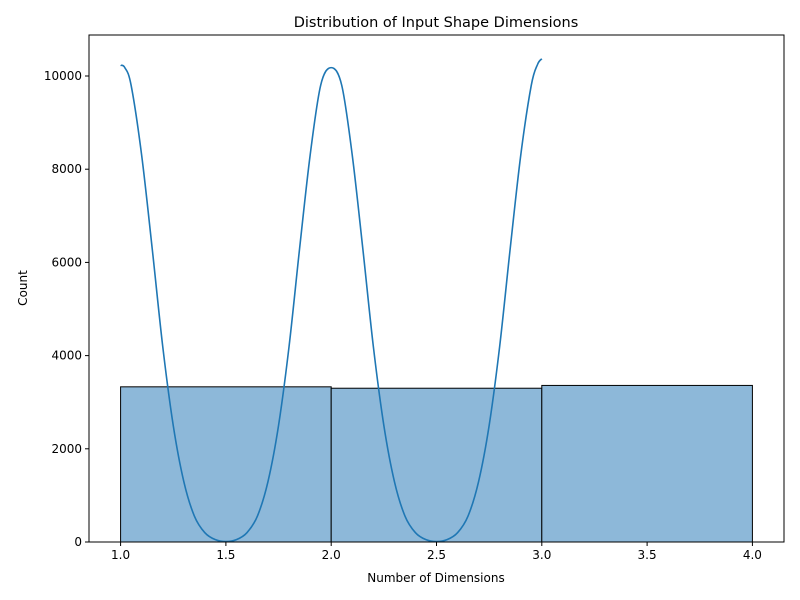  I want to click on x-tick-label: 2.0, so click(331, 555).